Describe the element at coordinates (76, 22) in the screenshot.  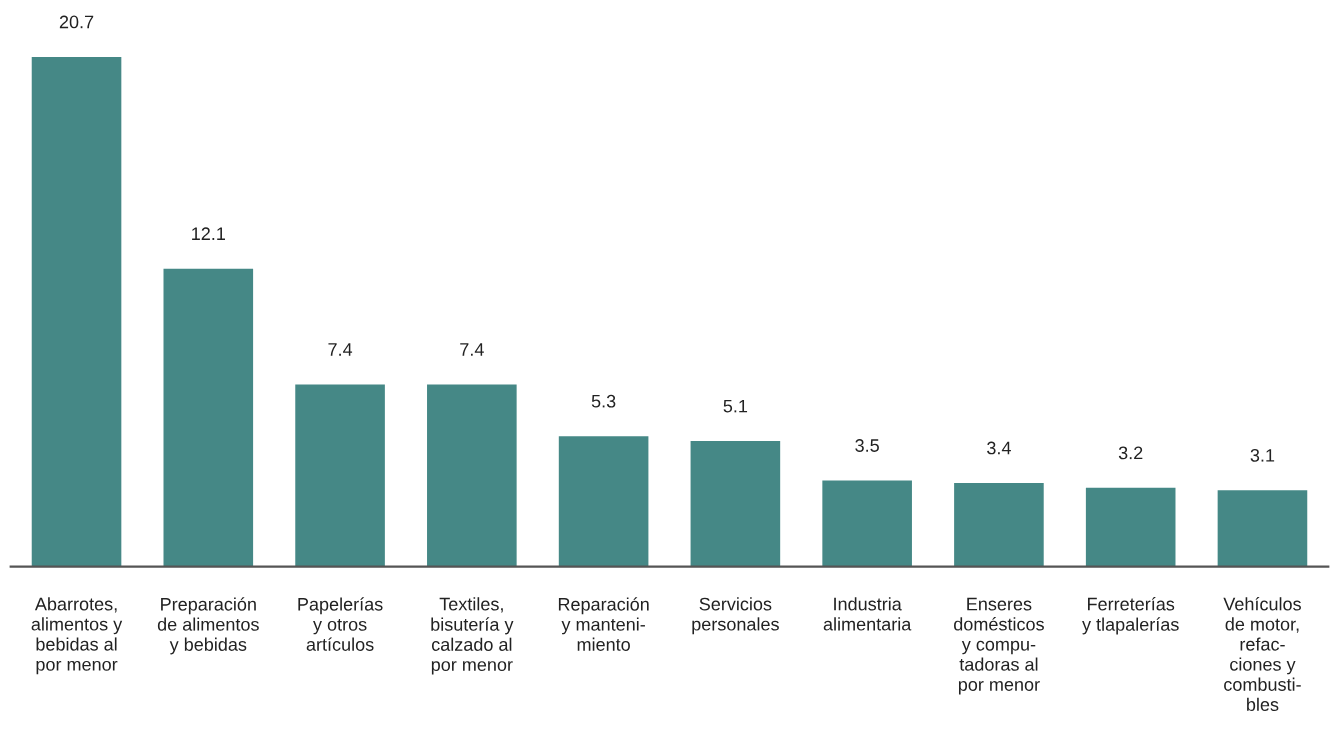
I see `data-label: 20.7` at that location.